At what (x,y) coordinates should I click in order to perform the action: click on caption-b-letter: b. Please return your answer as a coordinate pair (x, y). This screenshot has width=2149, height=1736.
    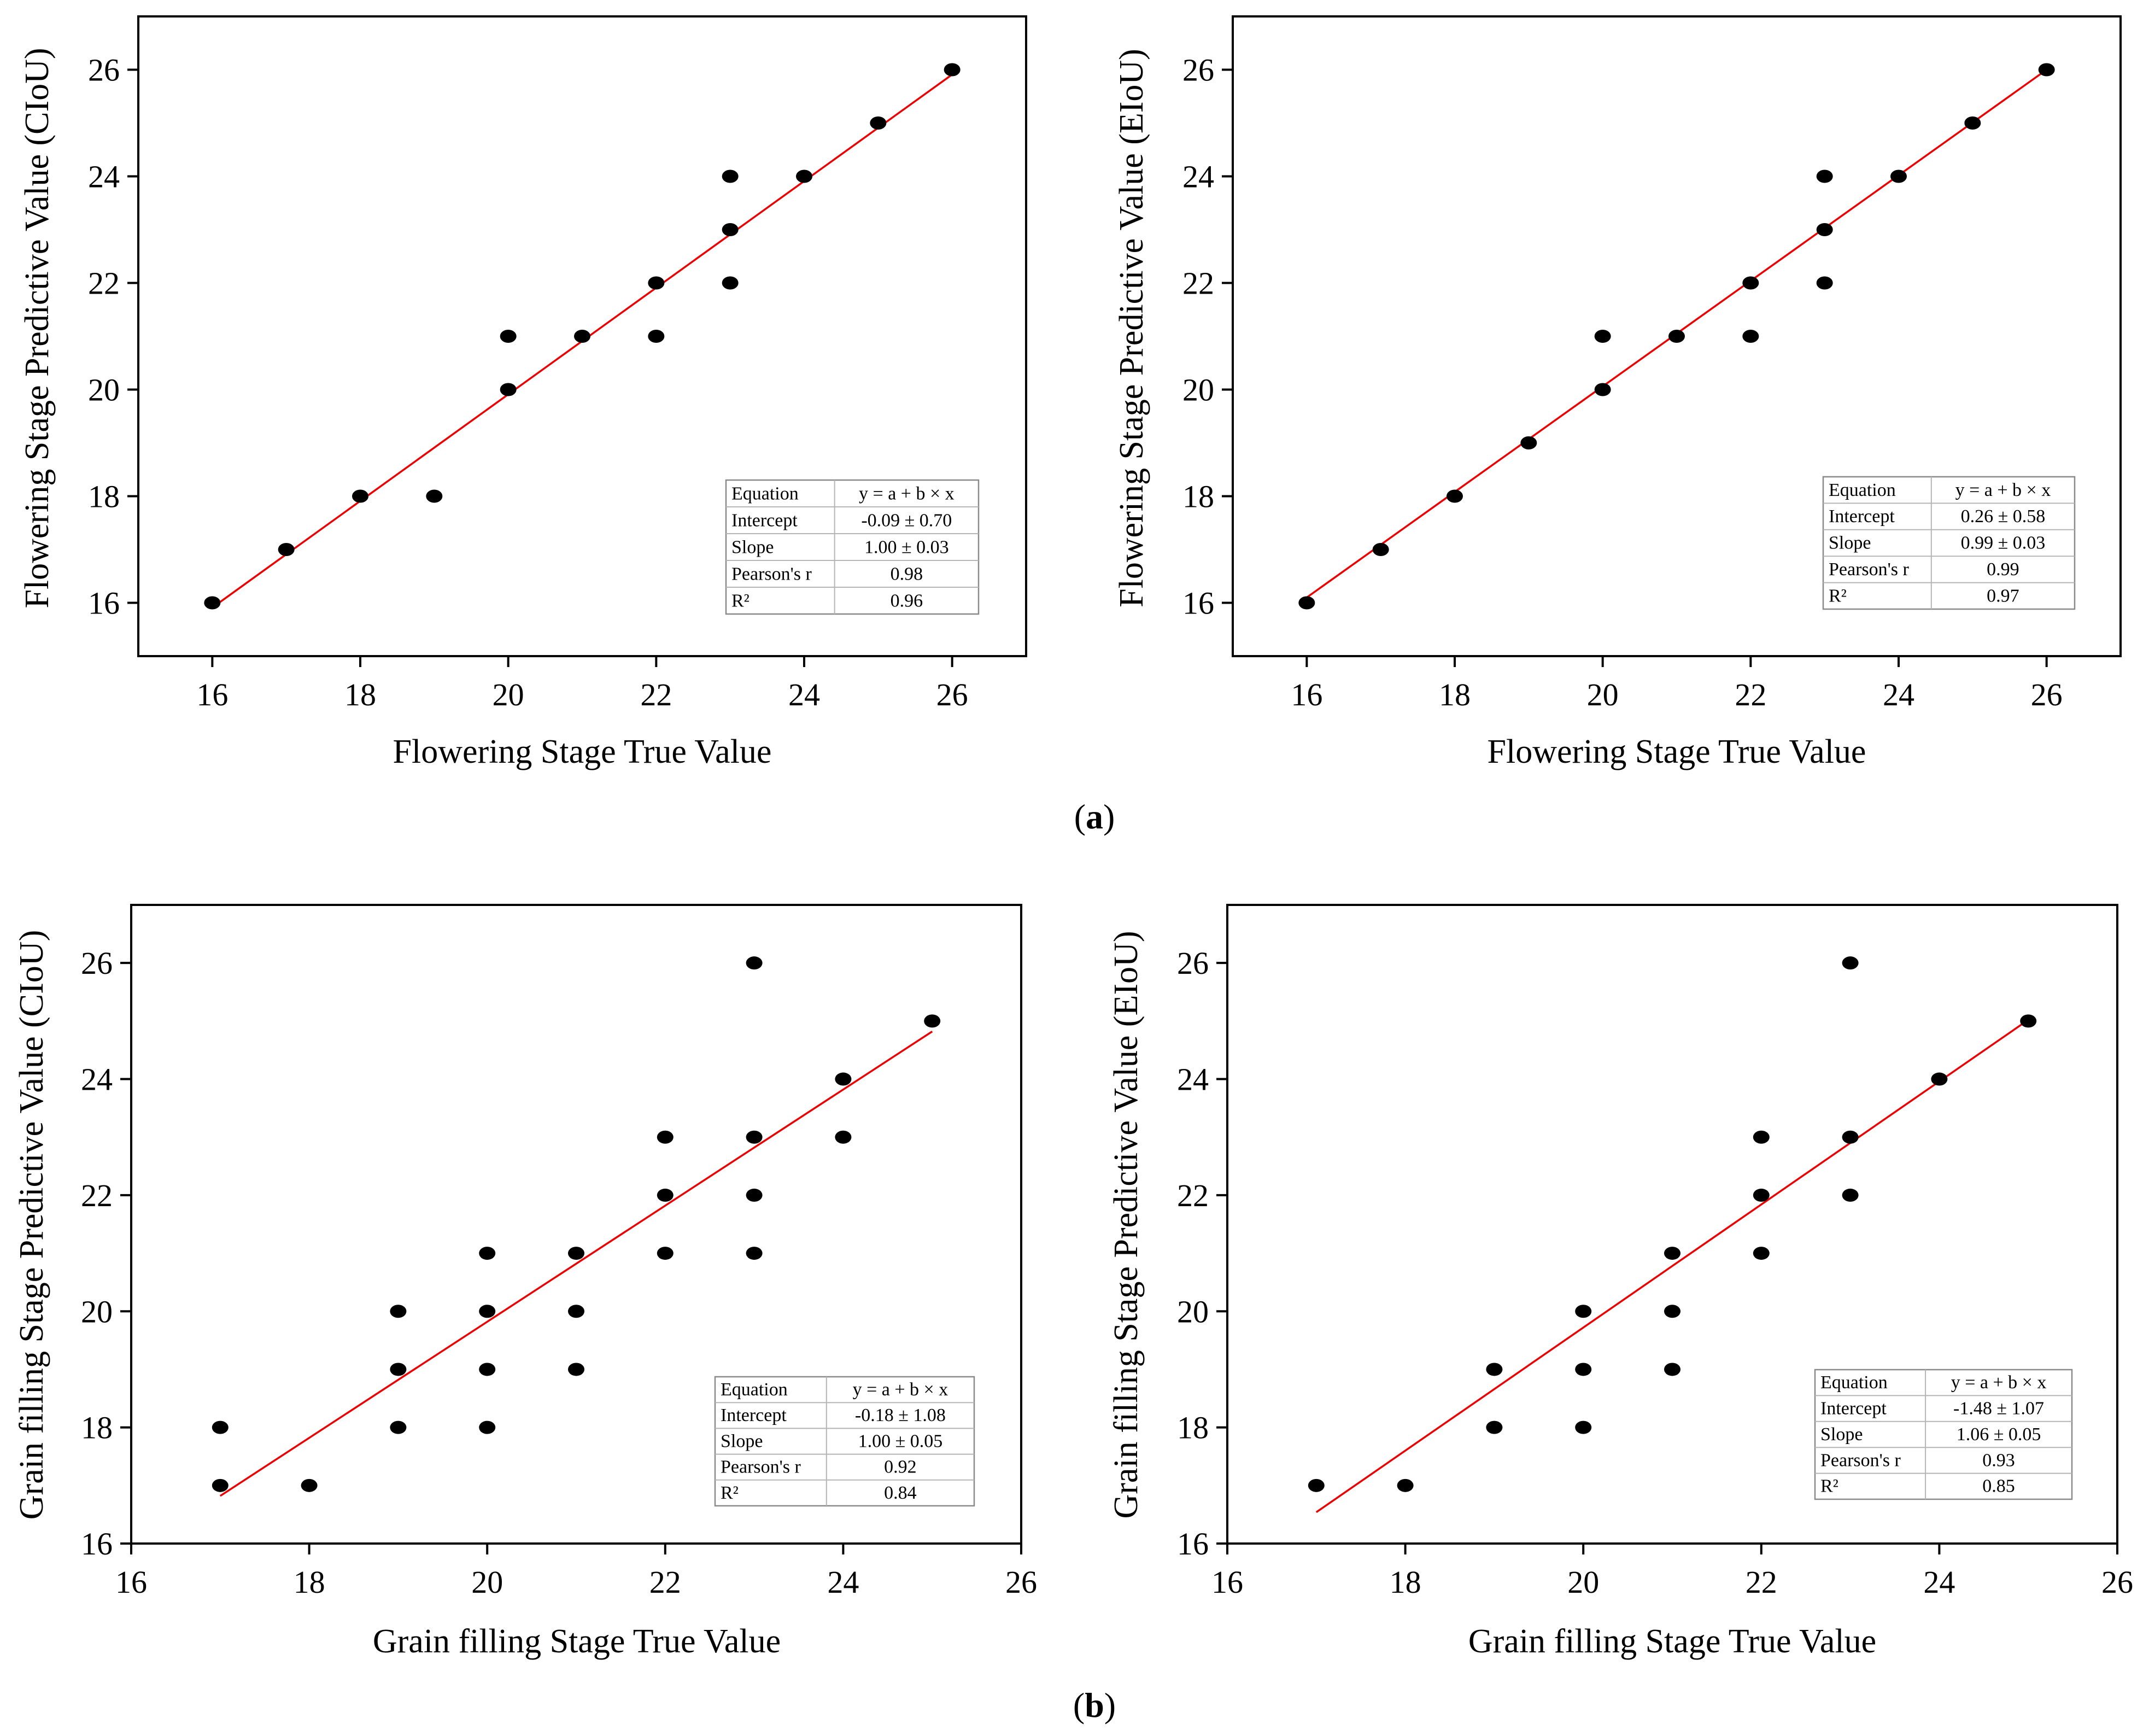
    Looking at the image, I should click on (1094, 1705).